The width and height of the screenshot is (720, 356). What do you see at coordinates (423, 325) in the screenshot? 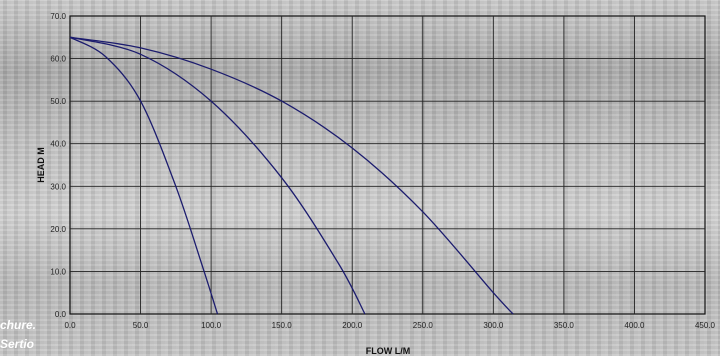
I see `x-tick-label: 250.0` at bounding box center [423, 325].